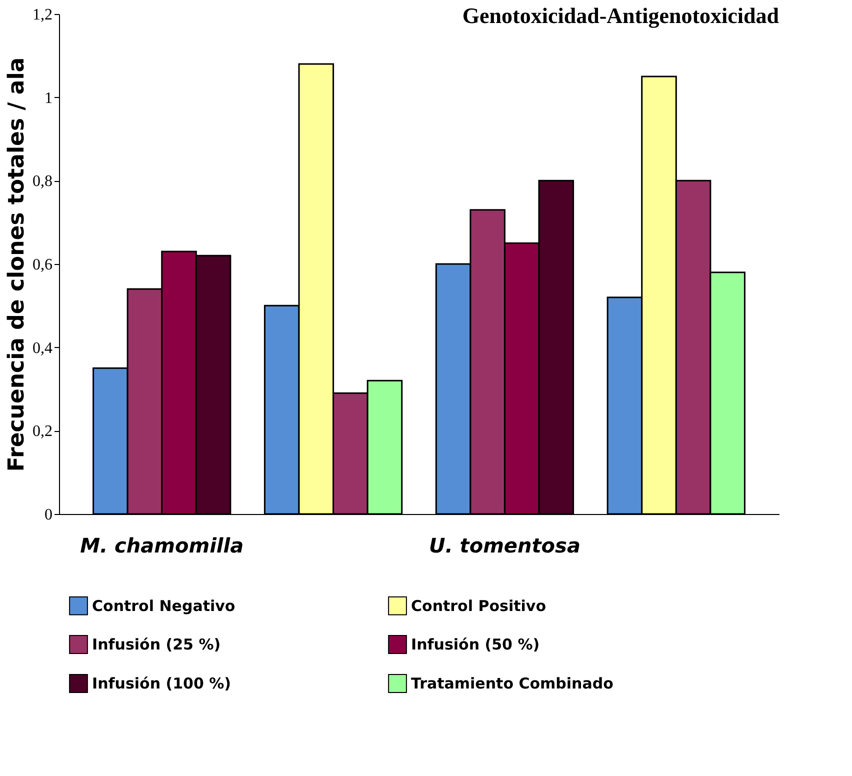 This screenshot has height=776, width=852. I want to click on x-tick-label: U. tomentosa, so click(504, 546).